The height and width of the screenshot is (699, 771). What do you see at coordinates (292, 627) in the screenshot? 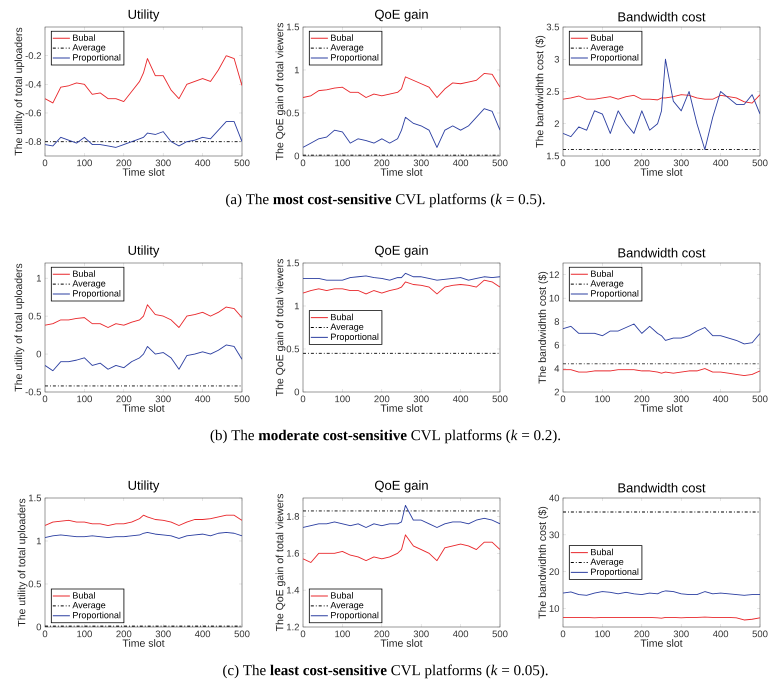
I see `y-tick-label: 1.2` at bounding box center [292, 627].